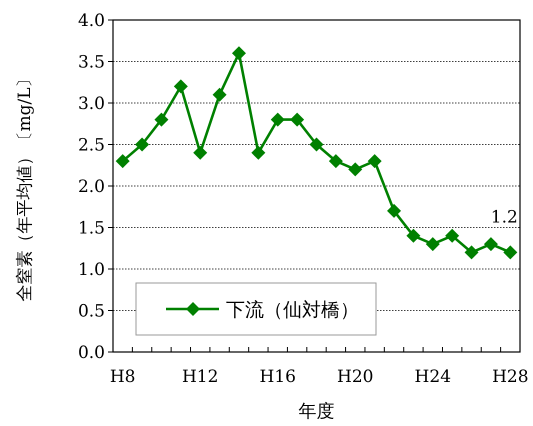 Image resolution: width=533 pixels, height=426 pixels. Describe the element at coordinates (91, 62) in the screenshot. I see `y-tick-label: 3.5` at that location.